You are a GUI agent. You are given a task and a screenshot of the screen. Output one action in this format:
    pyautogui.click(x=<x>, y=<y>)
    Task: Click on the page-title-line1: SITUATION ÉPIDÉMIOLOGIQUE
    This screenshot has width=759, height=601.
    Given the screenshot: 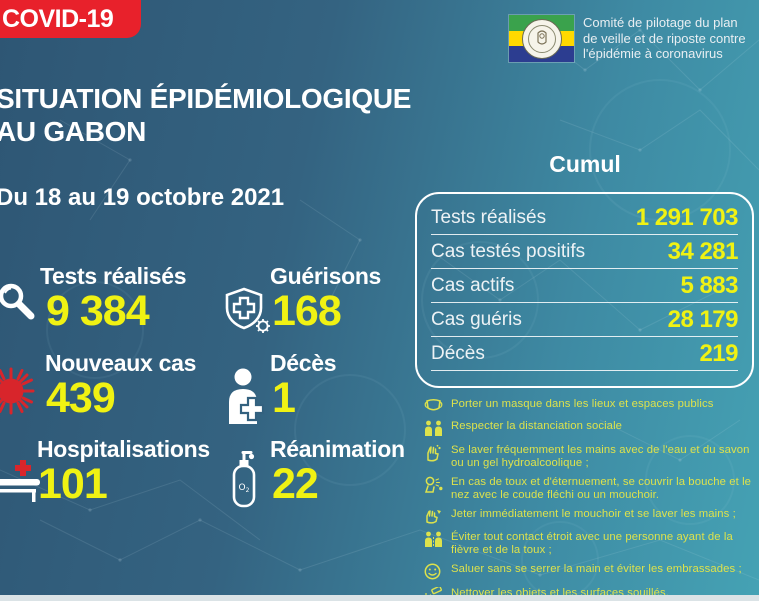 What is the action you would take?
    pyautogui.click(x=206, y=98)
    